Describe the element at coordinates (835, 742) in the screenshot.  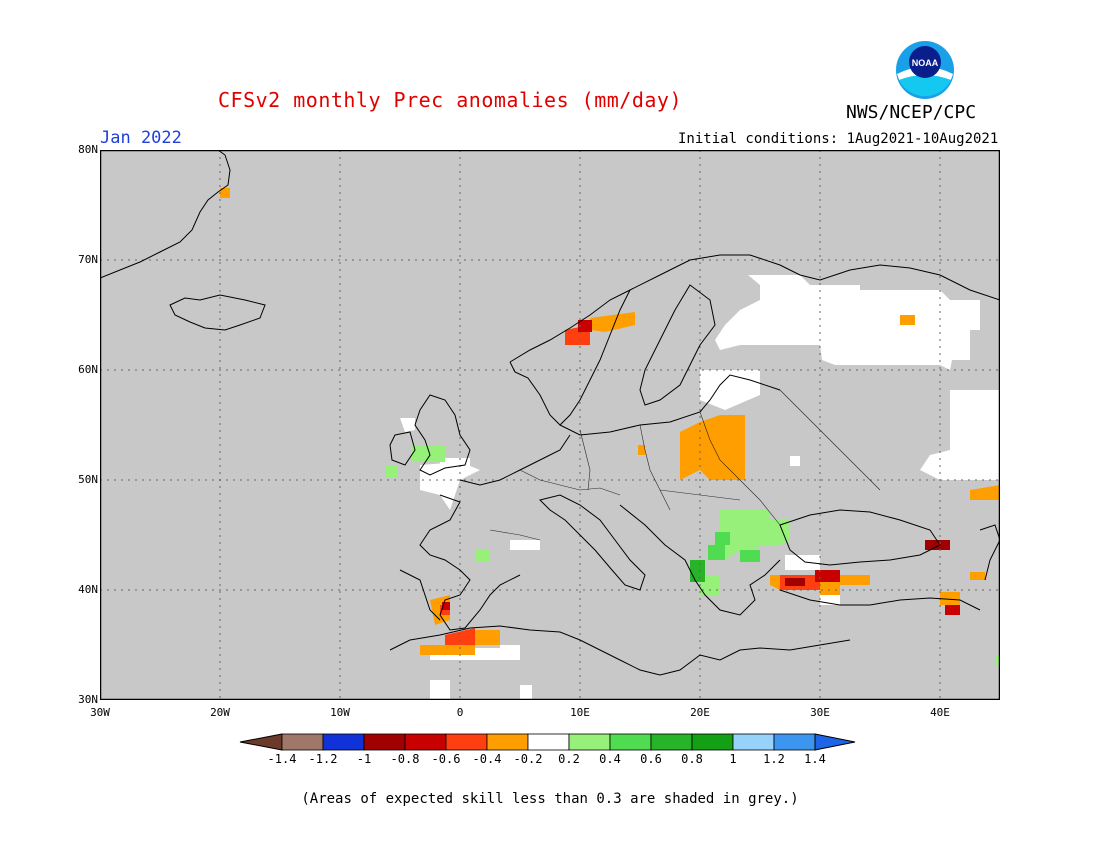
I see `colorbar-arrow-high` at that location.